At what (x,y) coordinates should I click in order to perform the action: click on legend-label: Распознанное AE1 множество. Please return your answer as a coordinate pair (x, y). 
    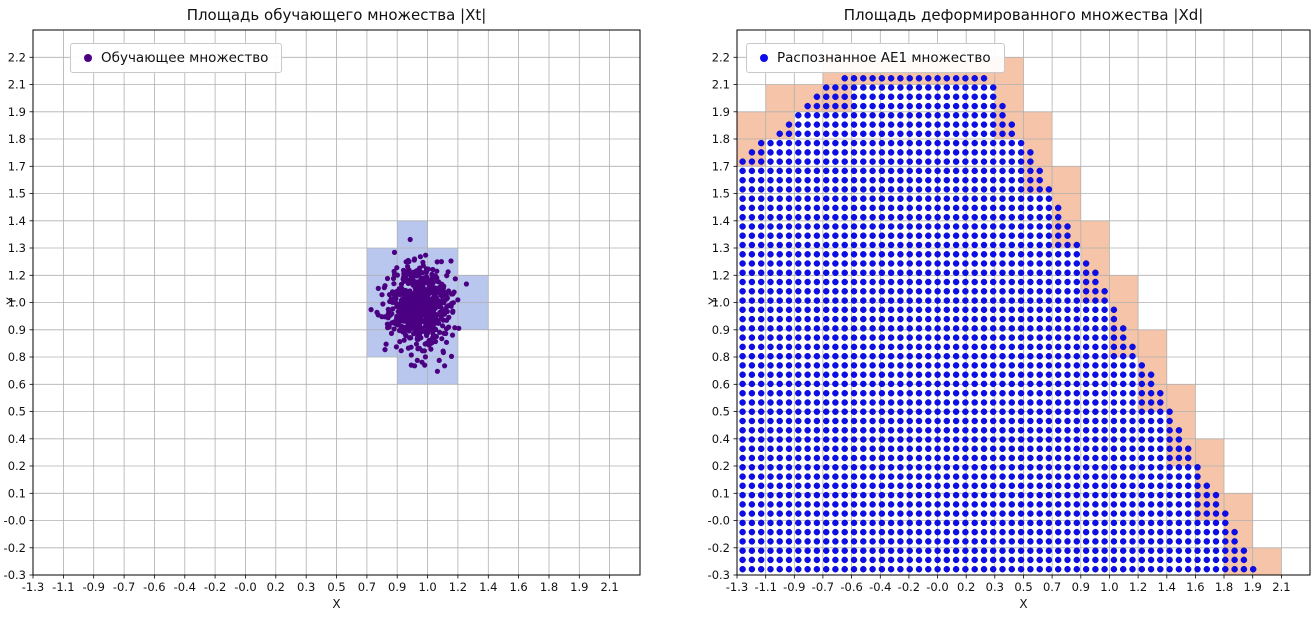
    Looking at the image, I should click on (884, 58).